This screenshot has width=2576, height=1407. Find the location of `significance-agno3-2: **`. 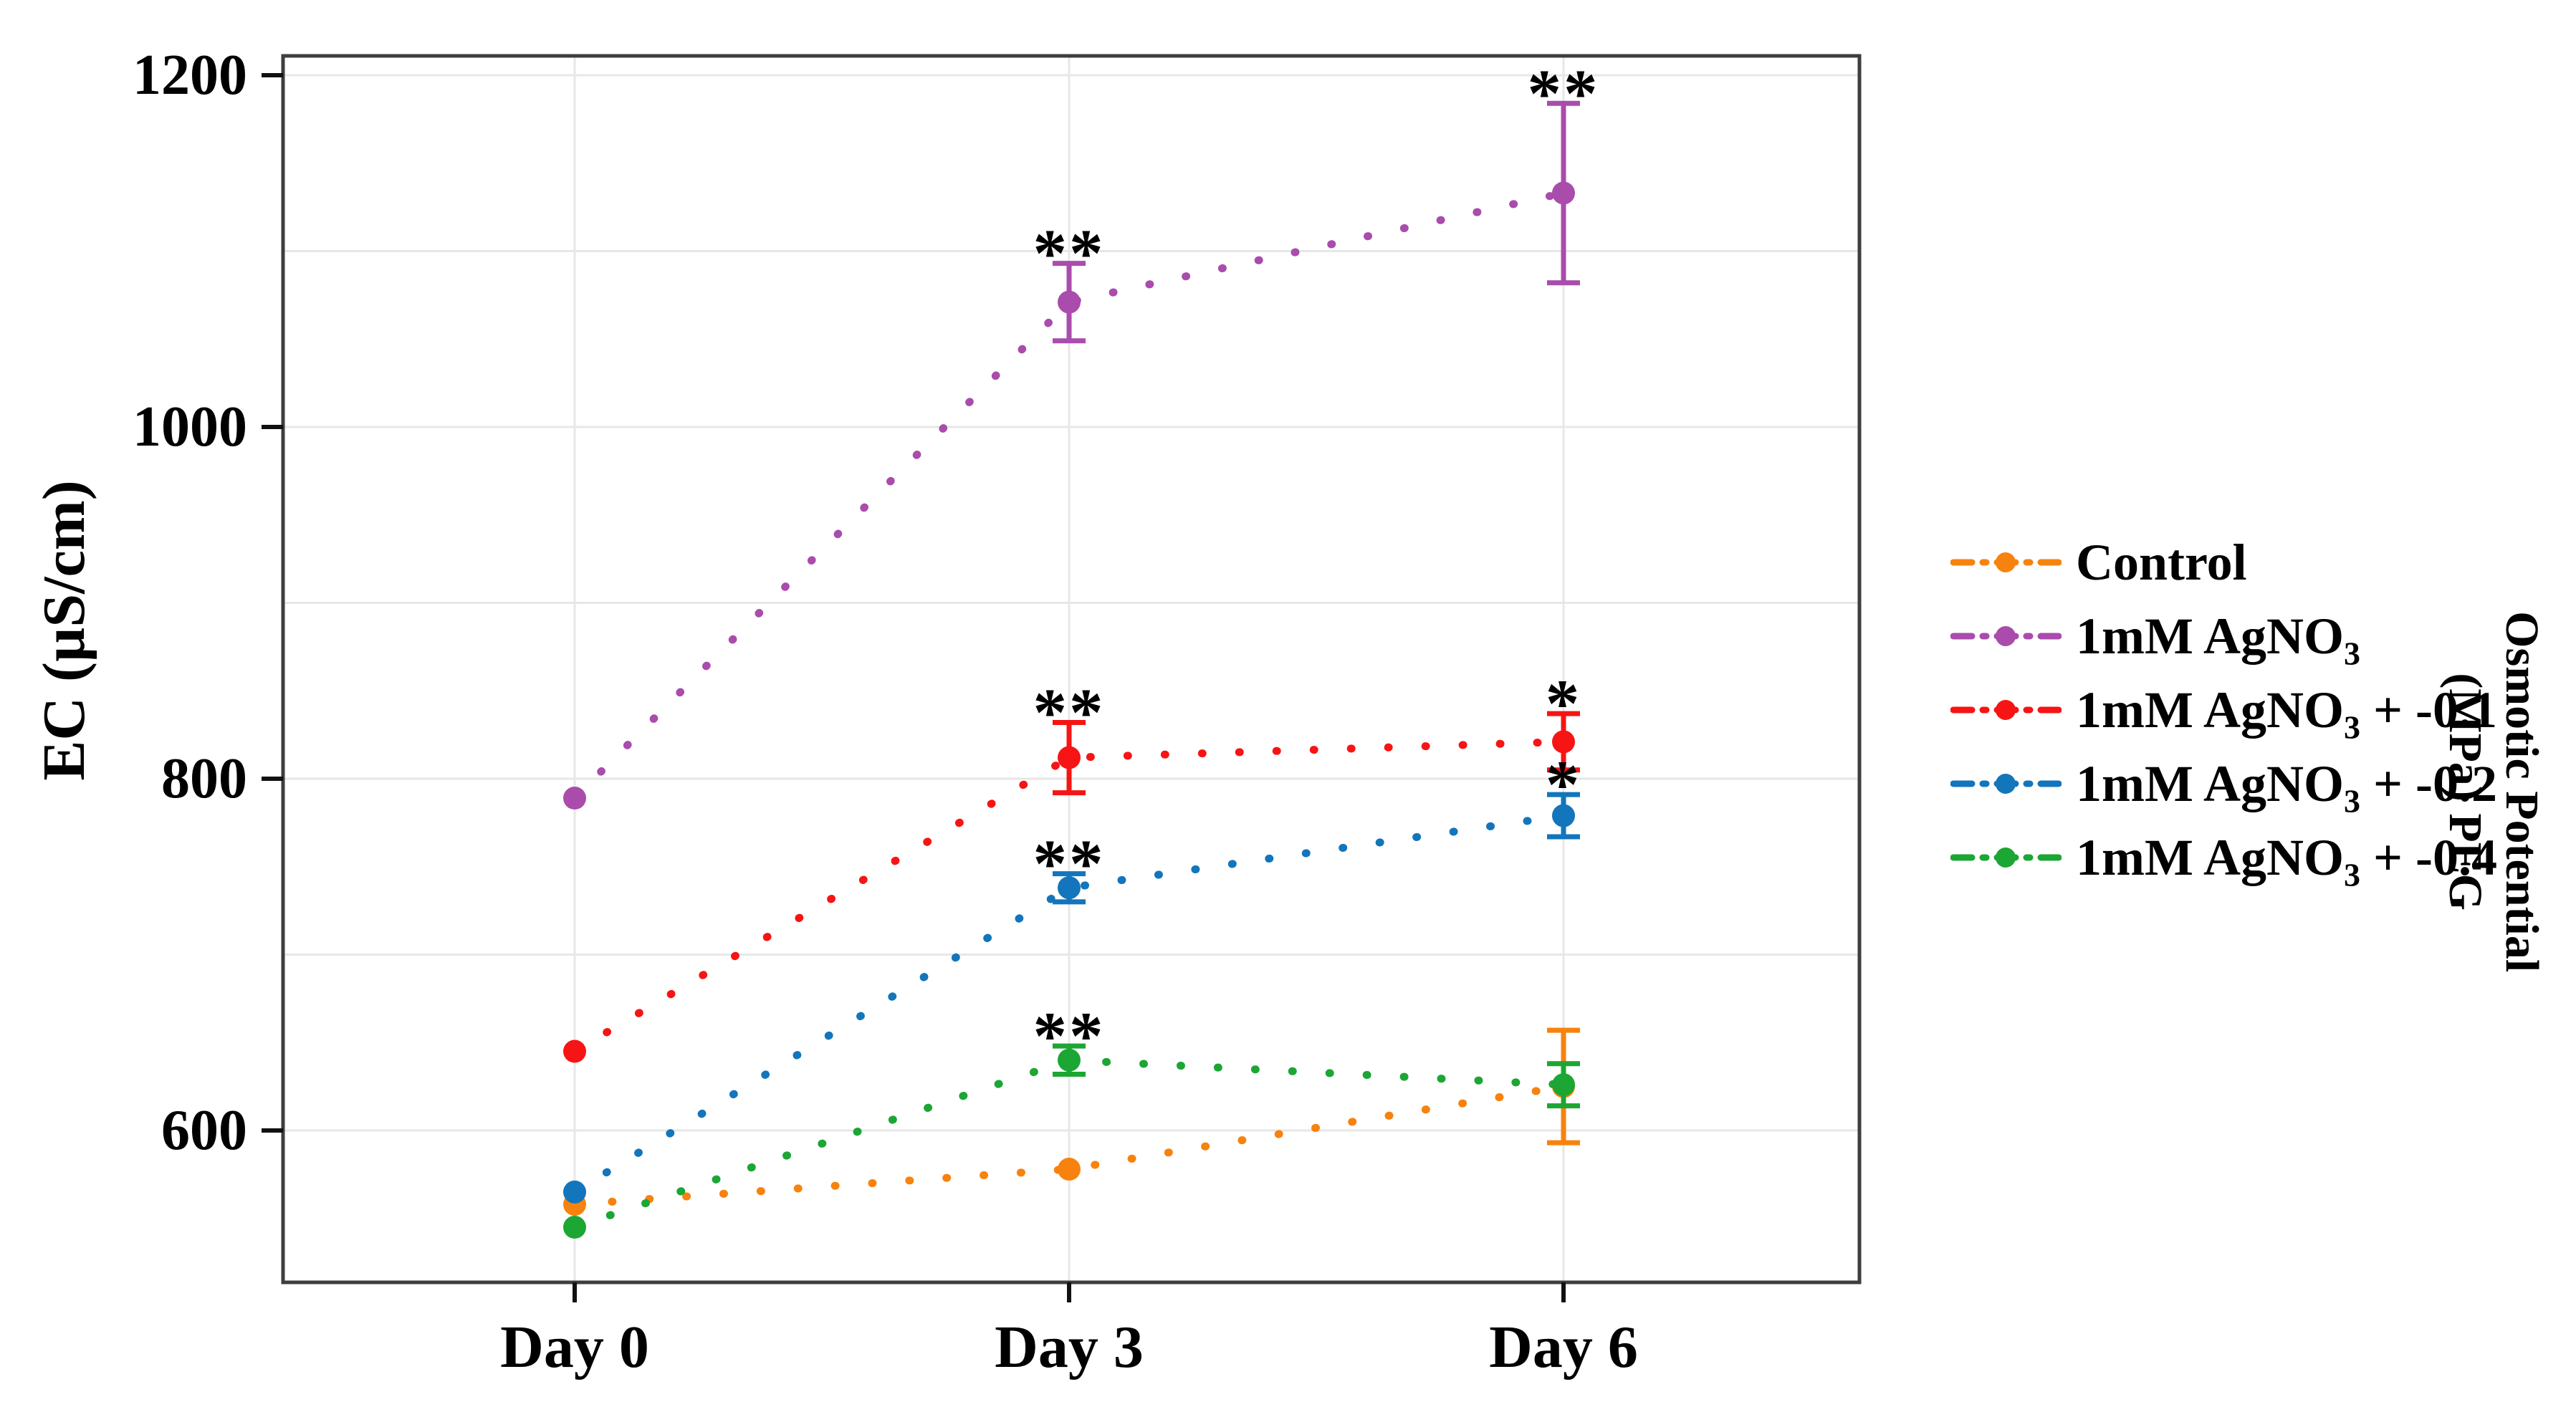

significance-agno3-2: ** is located at coordinates (1564, 93).